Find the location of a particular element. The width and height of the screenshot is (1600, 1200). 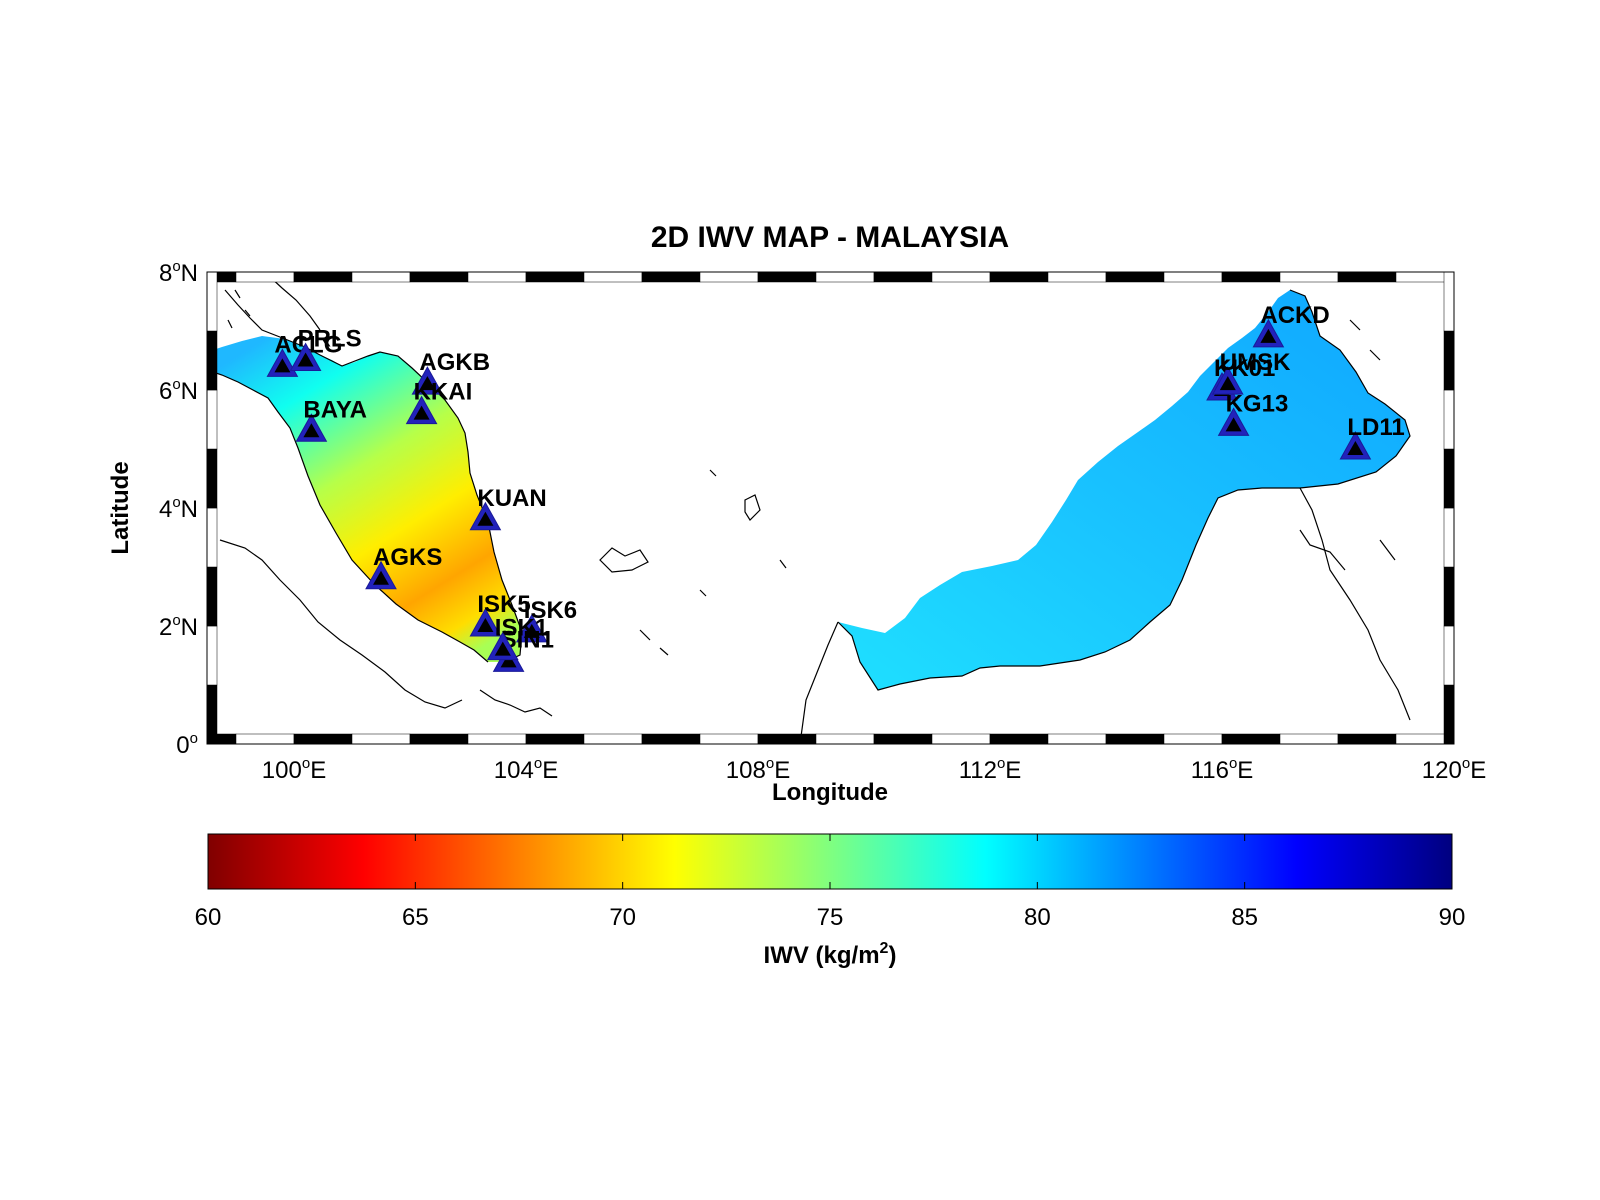

station-kg13: KG13 is located at coordinates (1253, 413).